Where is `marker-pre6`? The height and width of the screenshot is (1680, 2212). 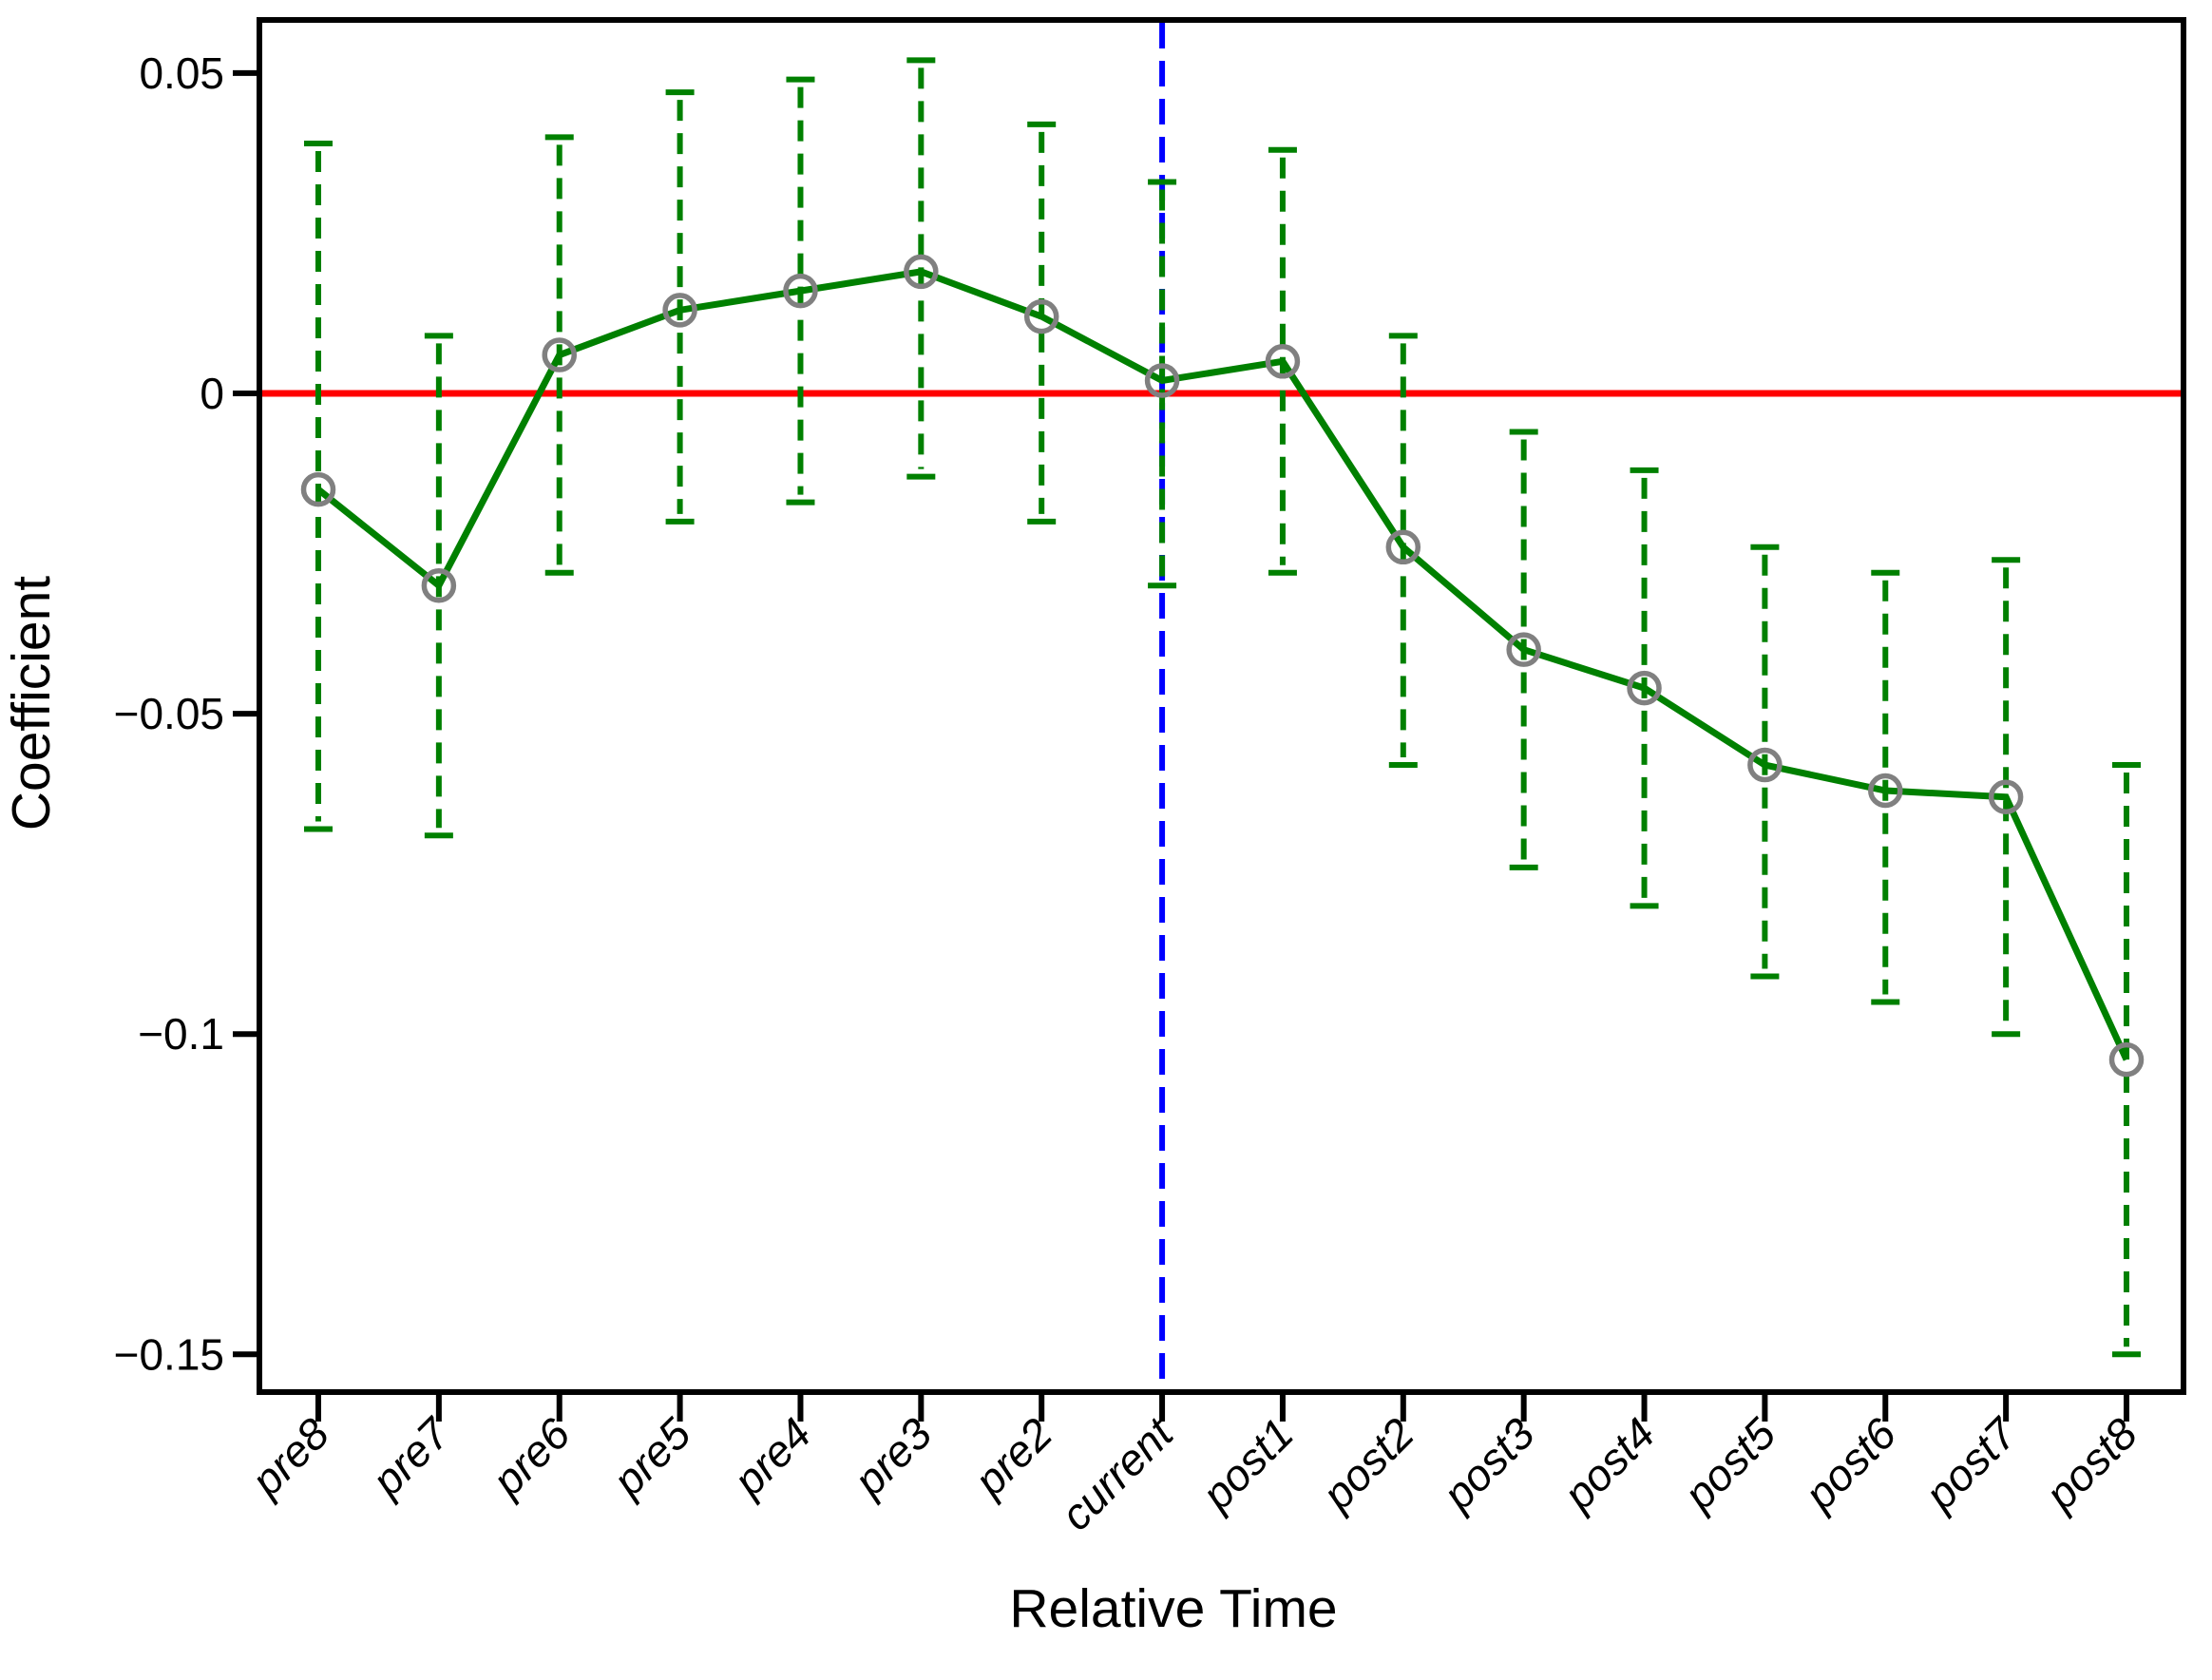 marker-pre6 is located at coordinates (559, 354).